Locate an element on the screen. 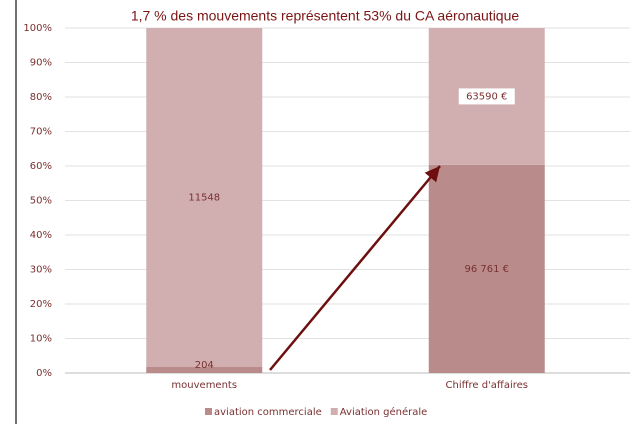  data-label: 63590 € is located at coordinates (486, 96).